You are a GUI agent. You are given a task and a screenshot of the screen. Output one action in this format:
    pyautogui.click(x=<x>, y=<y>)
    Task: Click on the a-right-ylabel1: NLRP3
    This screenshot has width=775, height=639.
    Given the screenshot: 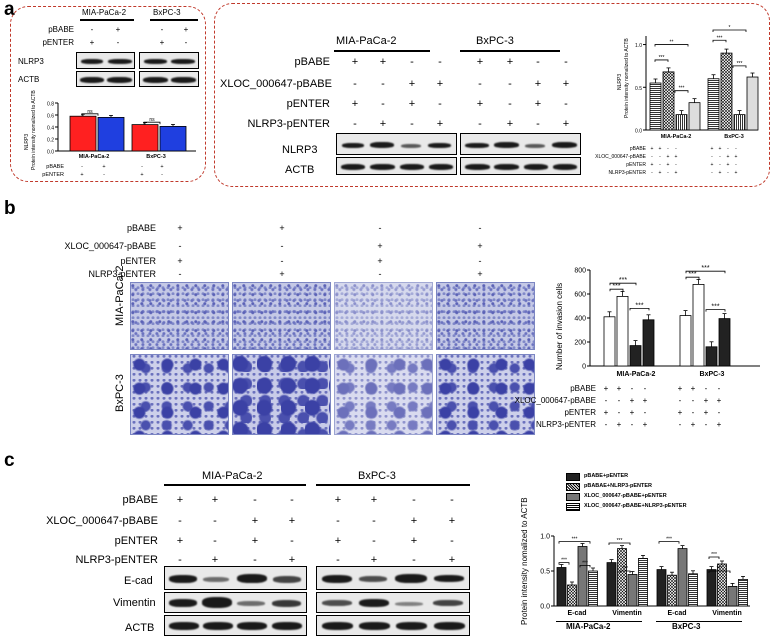 What is the action you would take?
    pyautogui.click(x=620, y=81)
    